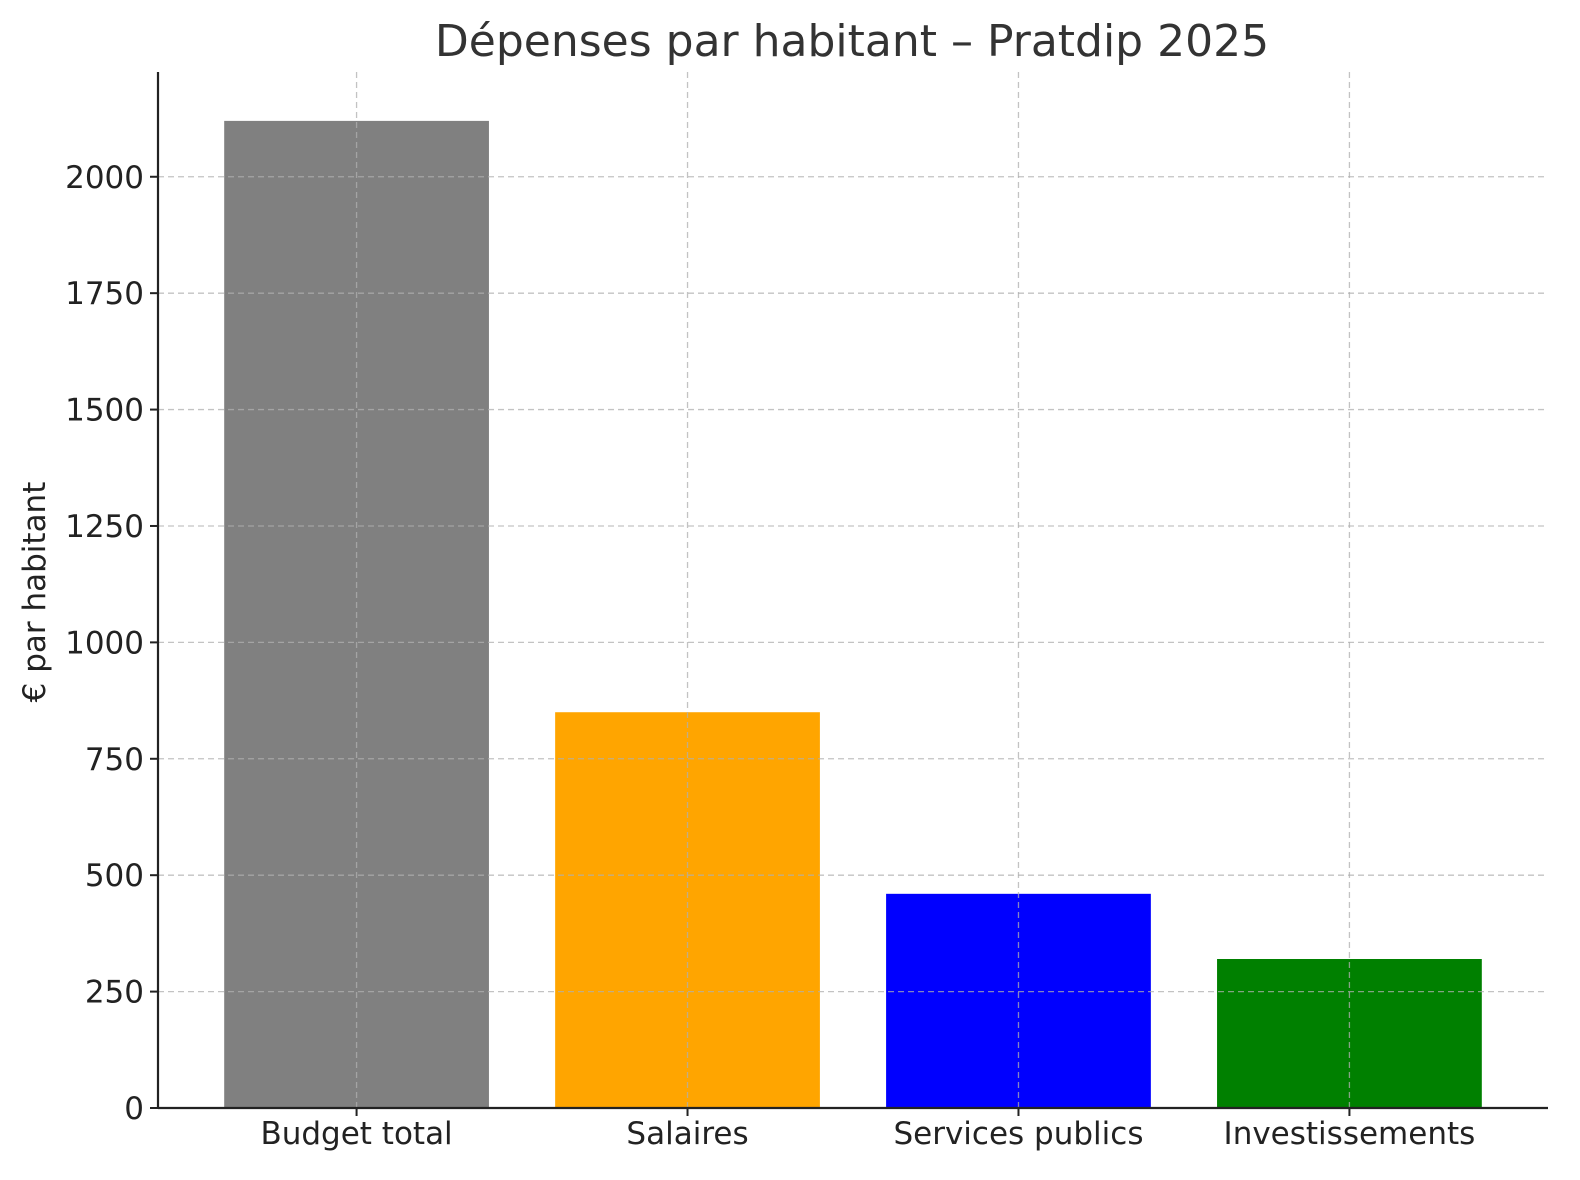  I want to click on y-tick-label: 1250, so click(104, 527).